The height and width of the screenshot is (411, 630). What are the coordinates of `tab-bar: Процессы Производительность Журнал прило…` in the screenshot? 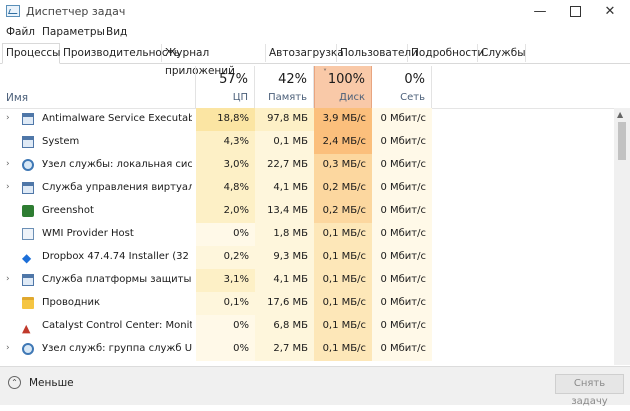 It's located at (315, 60).